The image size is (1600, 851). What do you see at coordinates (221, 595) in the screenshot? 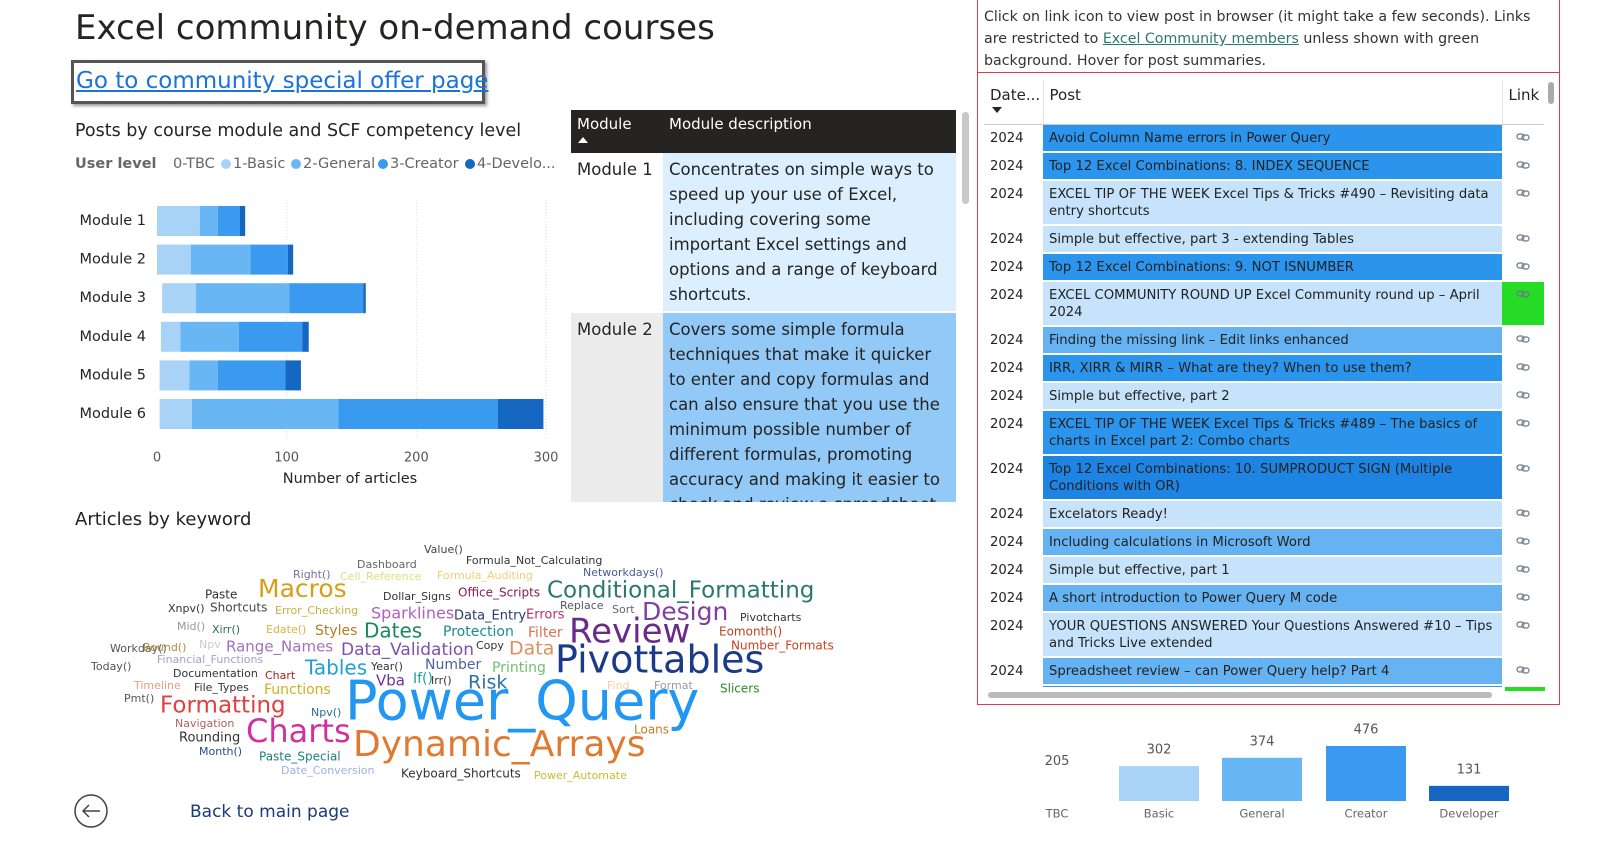
I see `keyword: Paste` at bounding box center [221, 595].